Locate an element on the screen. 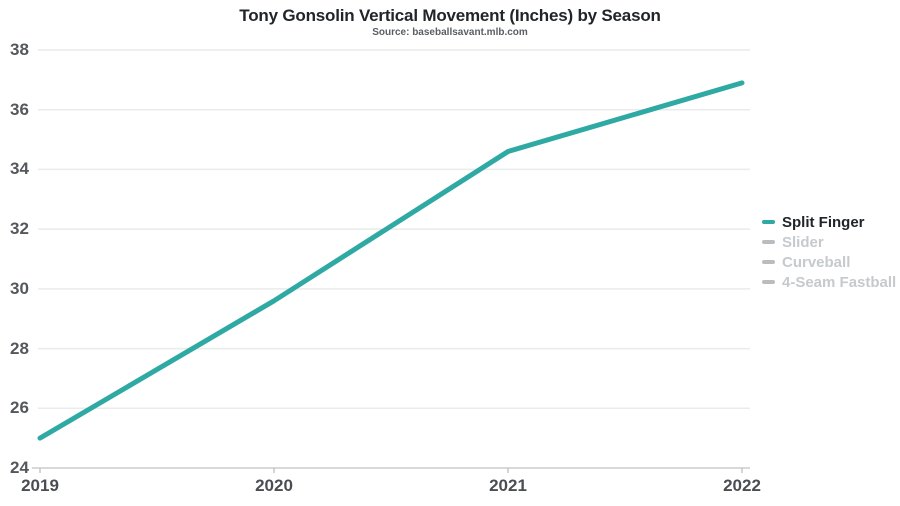 Image resolution: width=900 pixels, height=506 pixels. legend-item-4-seam-fastball: 4-Seam Fastball is located at coordinates (829, 282).